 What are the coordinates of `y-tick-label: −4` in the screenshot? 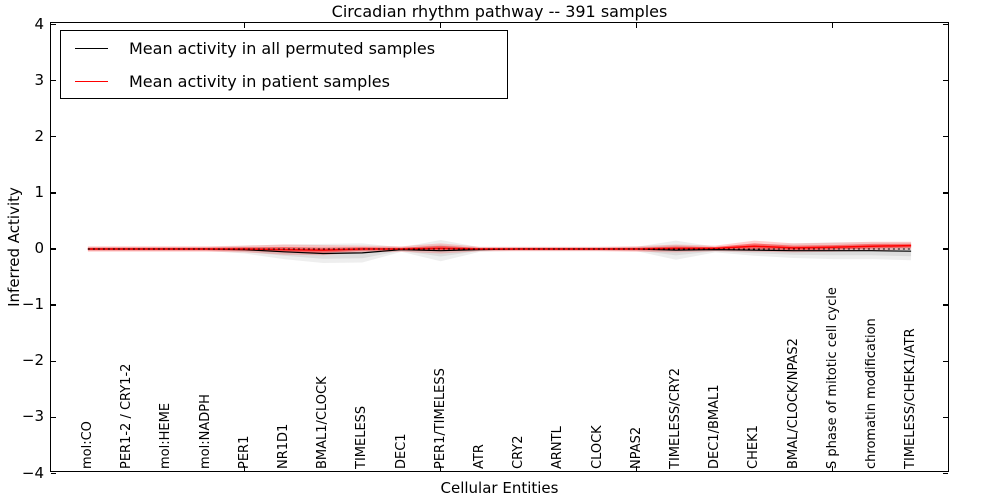 It's located at (32, 472).